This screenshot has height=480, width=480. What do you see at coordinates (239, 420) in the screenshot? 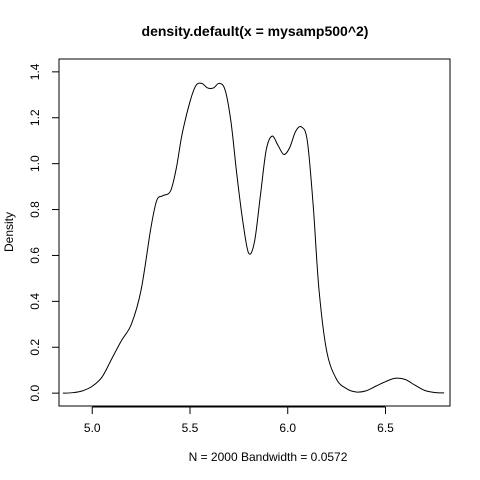
I see `x-axis: 5.0 5.5 6.0 6.5` at bounding box center [239, 420].